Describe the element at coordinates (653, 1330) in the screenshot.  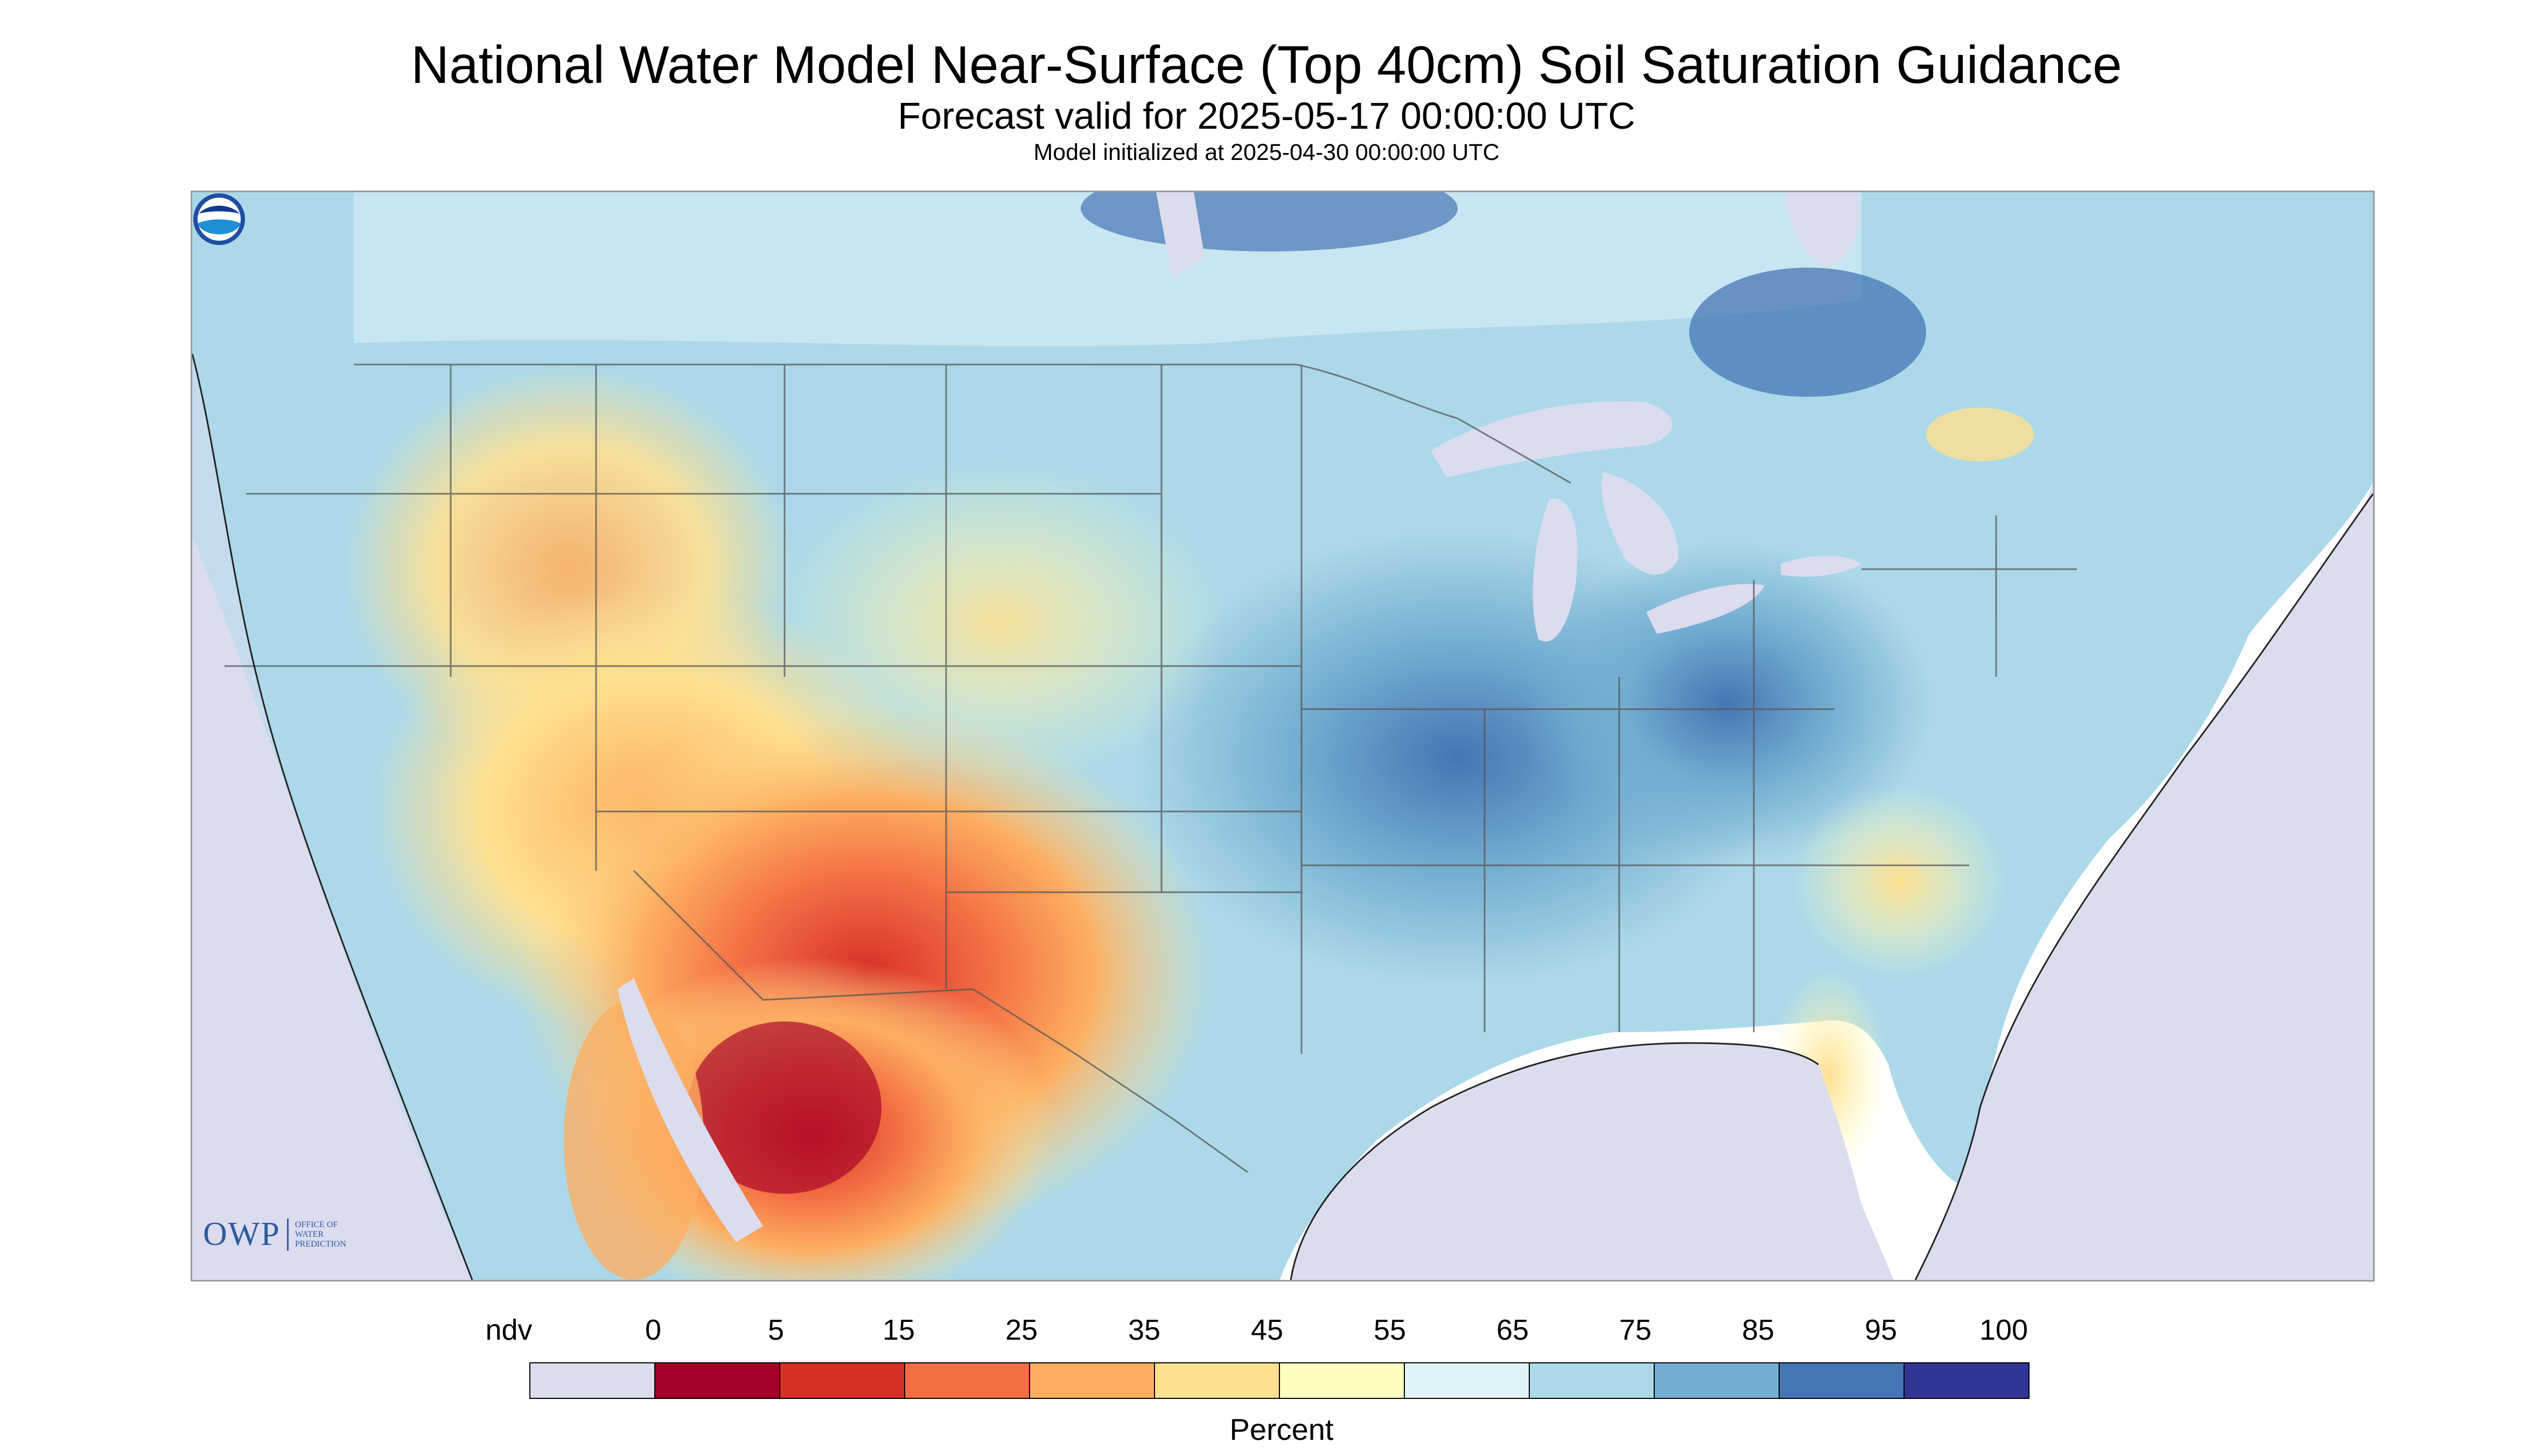
I see `legend-label: 0` at that location.